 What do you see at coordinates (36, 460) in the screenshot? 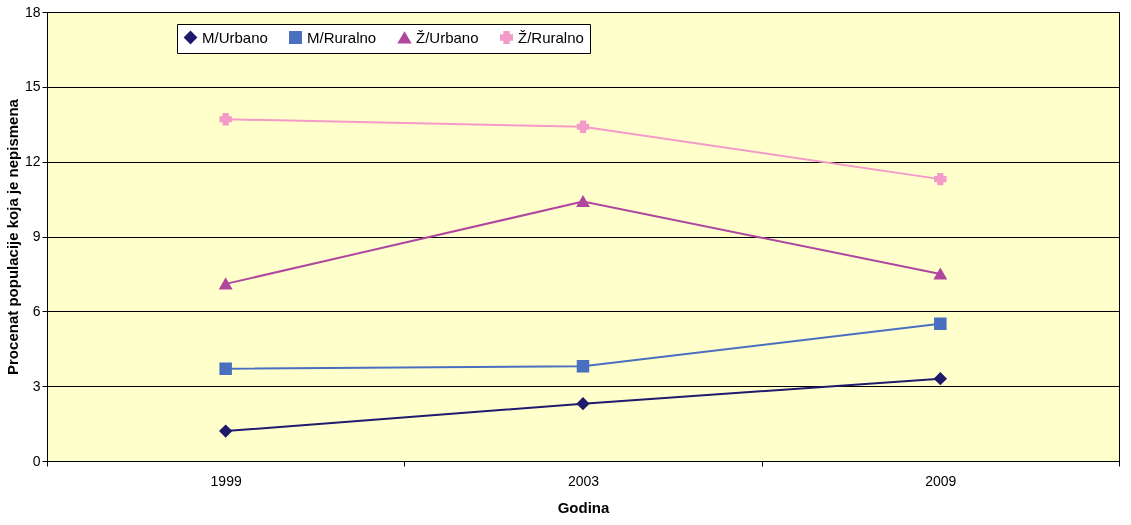
I see `y-tick-label: 0` at bounding box center [36, 460].